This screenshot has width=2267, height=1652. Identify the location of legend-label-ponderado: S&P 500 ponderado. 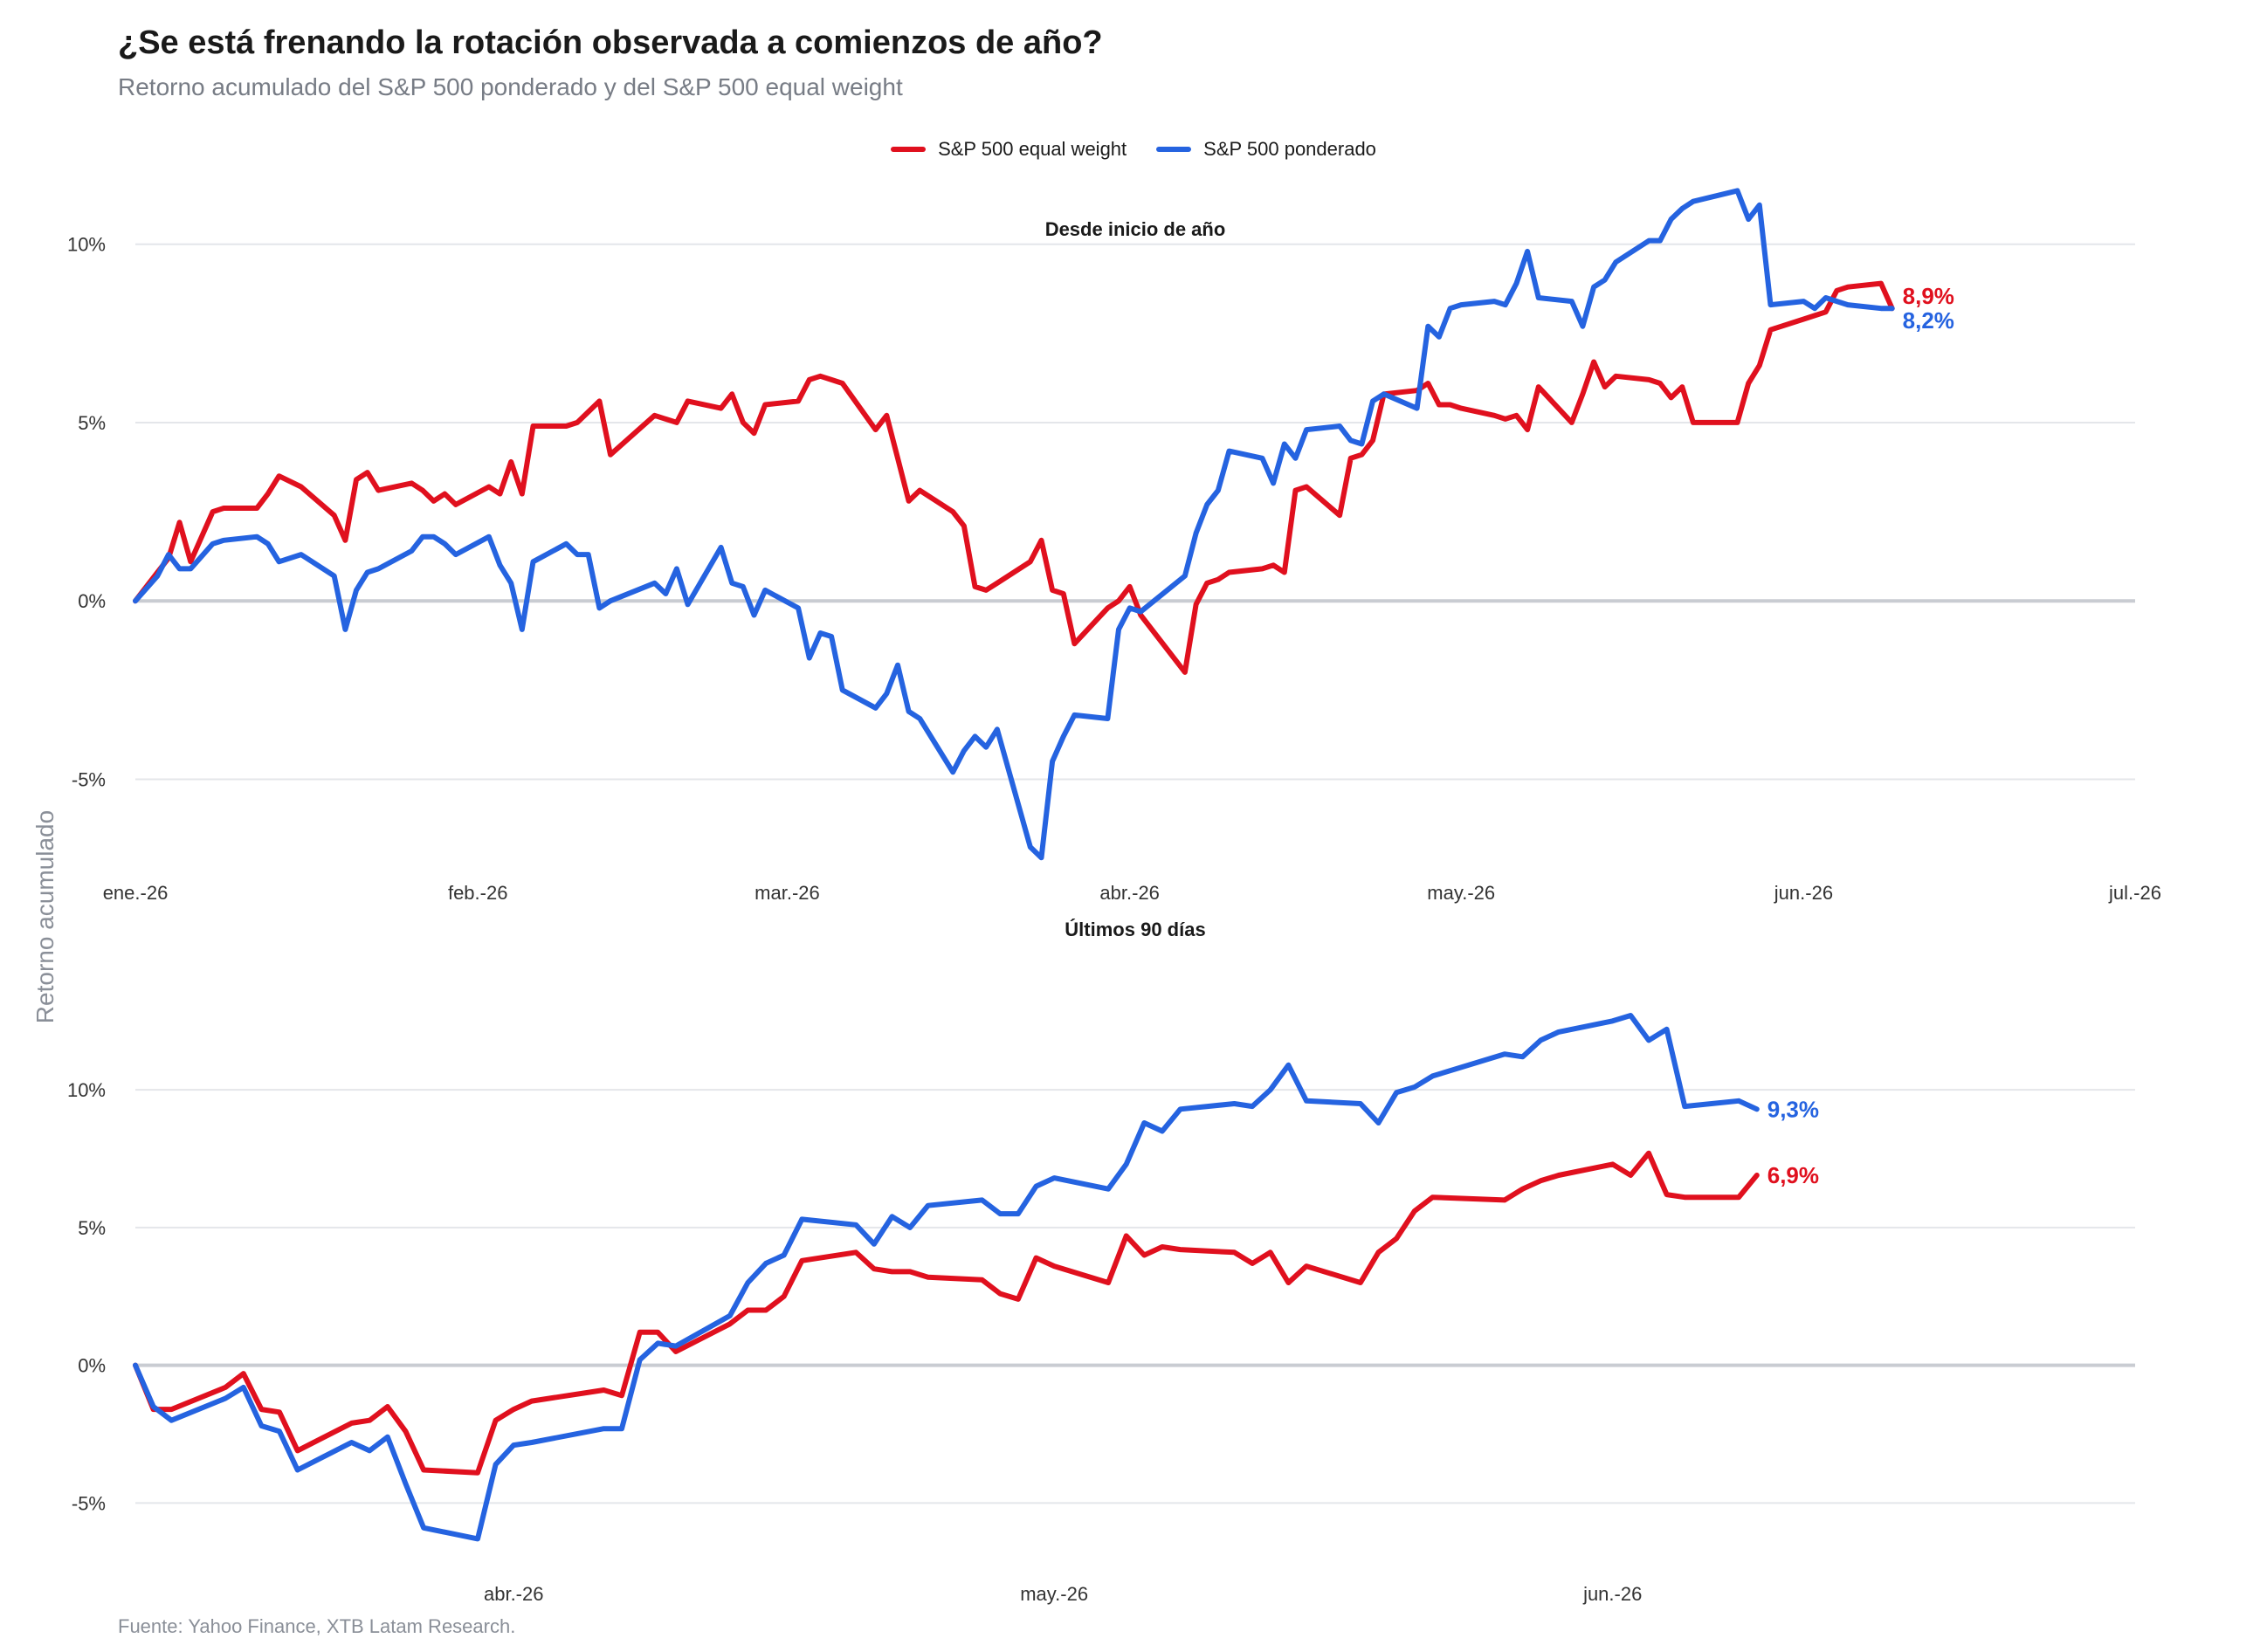
(1289, 149).